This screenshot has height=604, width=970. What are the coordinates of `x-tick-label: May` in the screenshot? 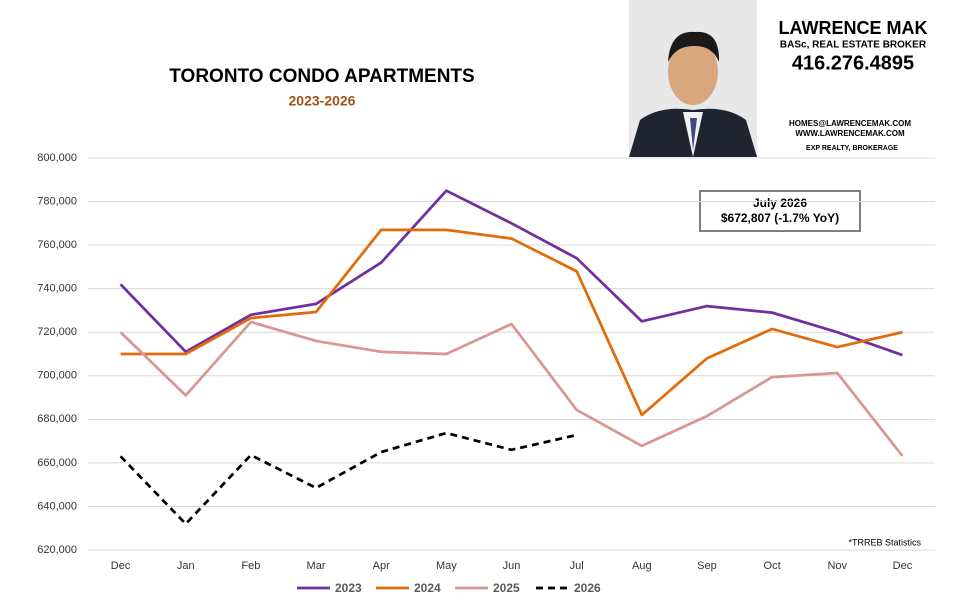 It's located at (446, 566).